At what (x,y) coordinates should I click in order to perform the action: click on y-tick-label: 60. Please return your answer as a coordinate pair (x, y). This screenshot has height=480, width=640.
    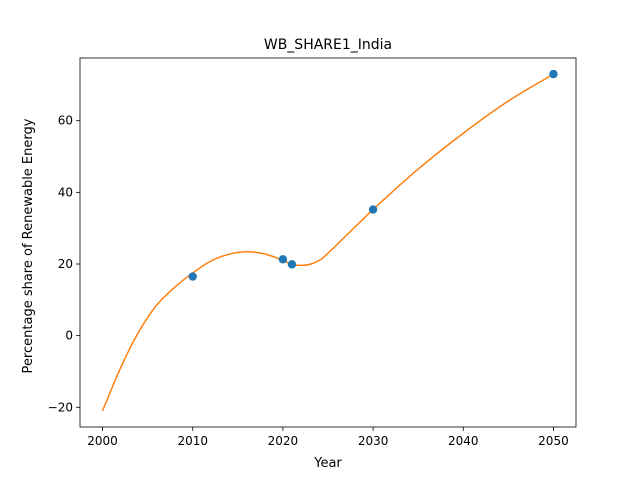
    Looking at the image, I should click on (65, 121).